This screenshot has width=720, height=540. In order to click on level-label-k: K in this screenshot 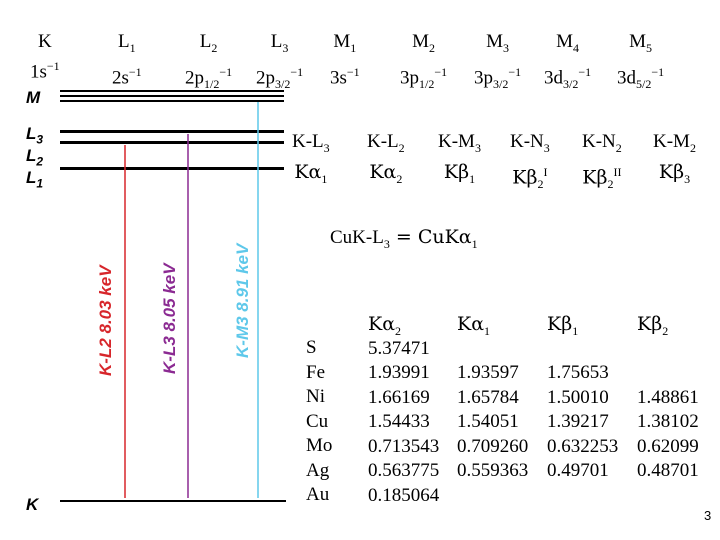, I will do `click(32, 505)`.